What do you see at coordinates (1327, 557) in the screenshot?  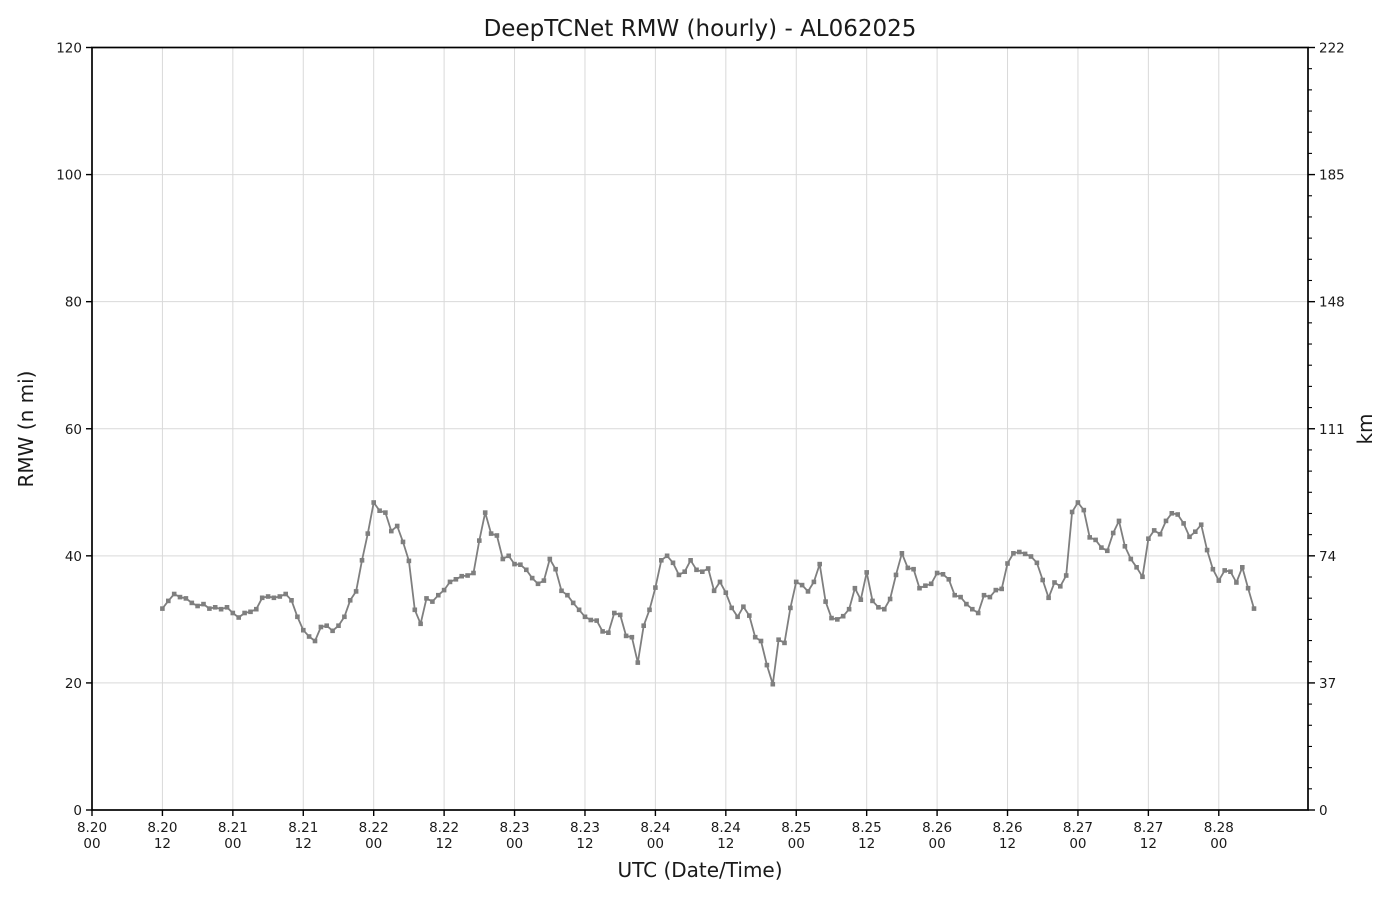 I see `y-tick-label-right: 74` at bounding box center [1327, 557].